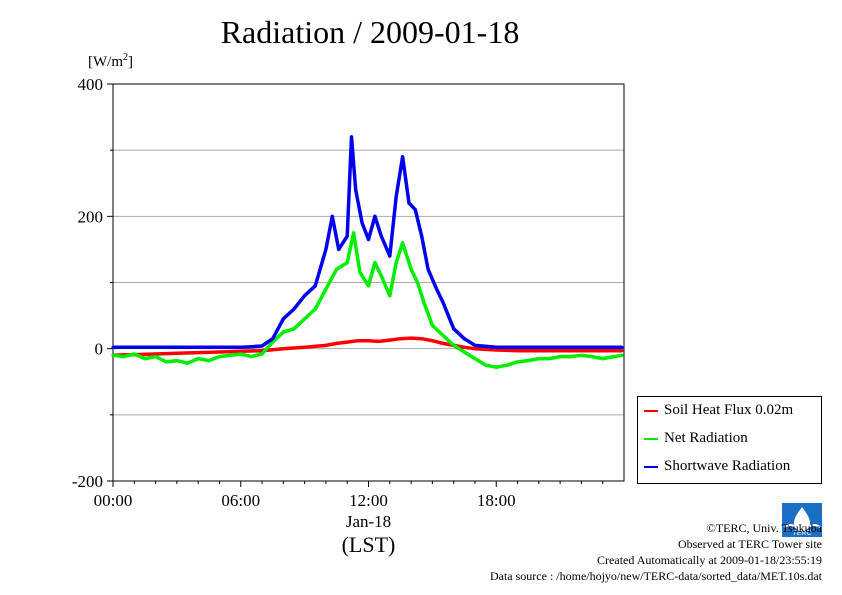 The width and height of the screenshot is (842, 595). What do you see at coordinates (91, 84) in the screenshot?
I see `y-tick-label: 400` at bounding box center [91, 84].